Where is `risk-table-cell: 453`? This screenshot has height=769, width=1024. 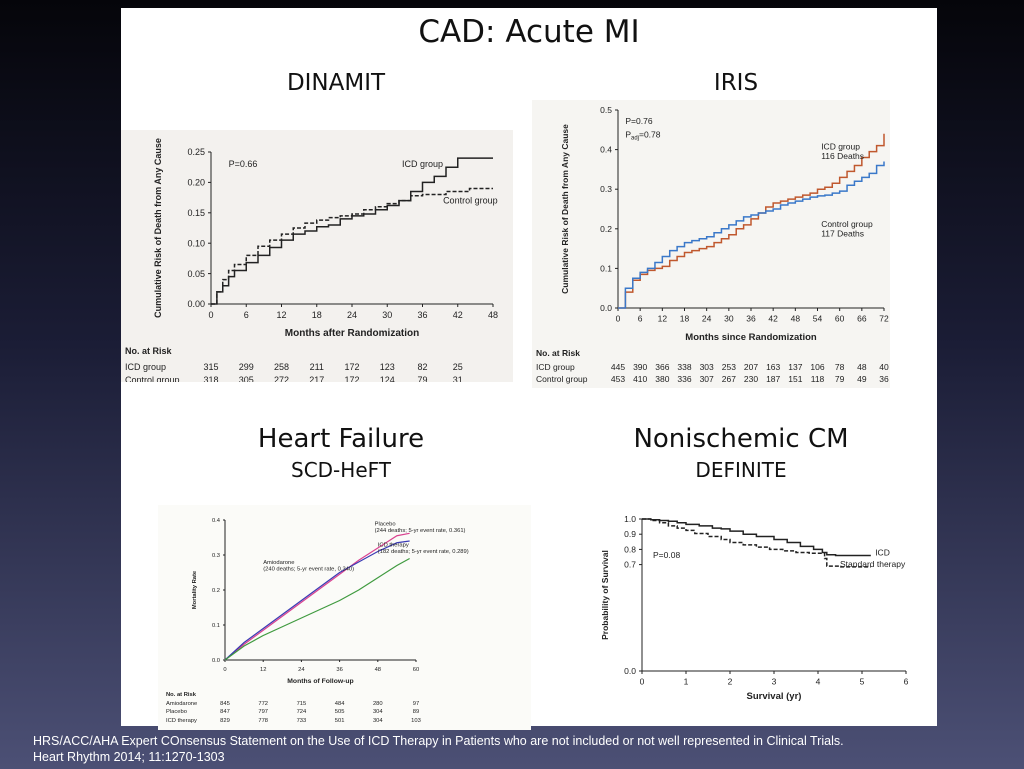
risk-table-cell: 453 is located at coordinates (618, 379).